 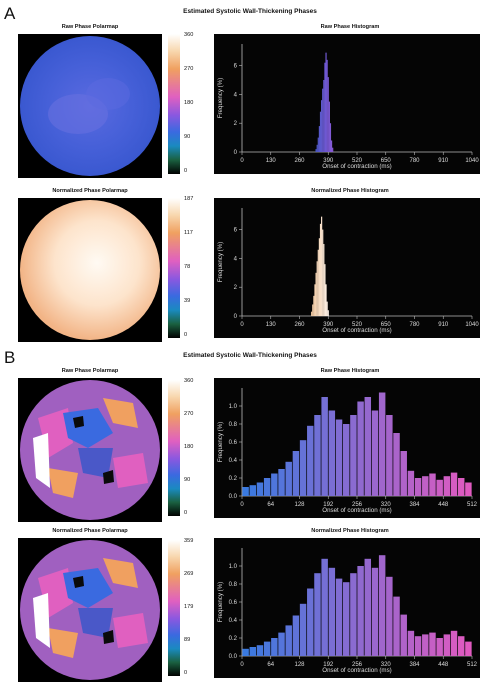 What do you see at coordinates (357, 665) in the screenshot?
I see `x-tick-label: 256` at bounding box center [357, 665].